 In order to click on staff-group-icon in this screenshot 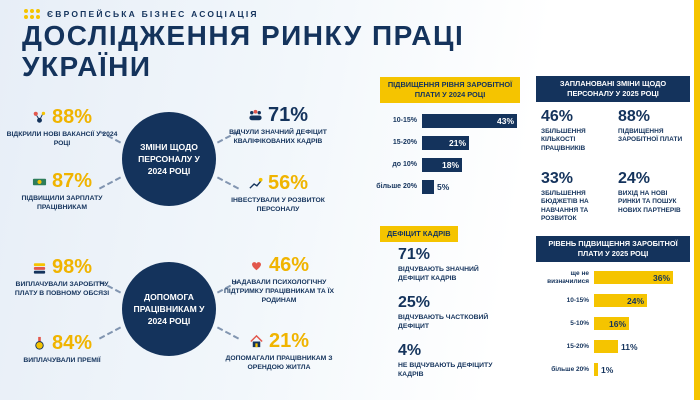, I will do `click(255, 115)`.